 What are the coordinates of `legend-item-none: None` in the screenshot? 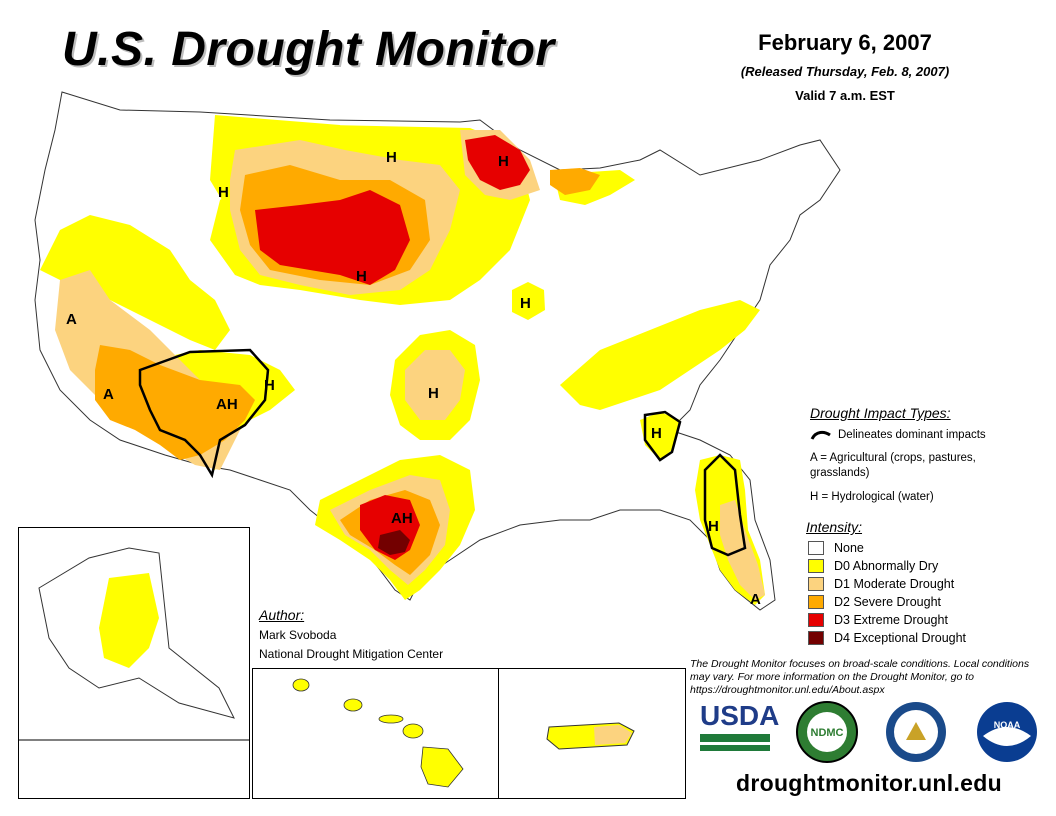 It's located at (836, 548).